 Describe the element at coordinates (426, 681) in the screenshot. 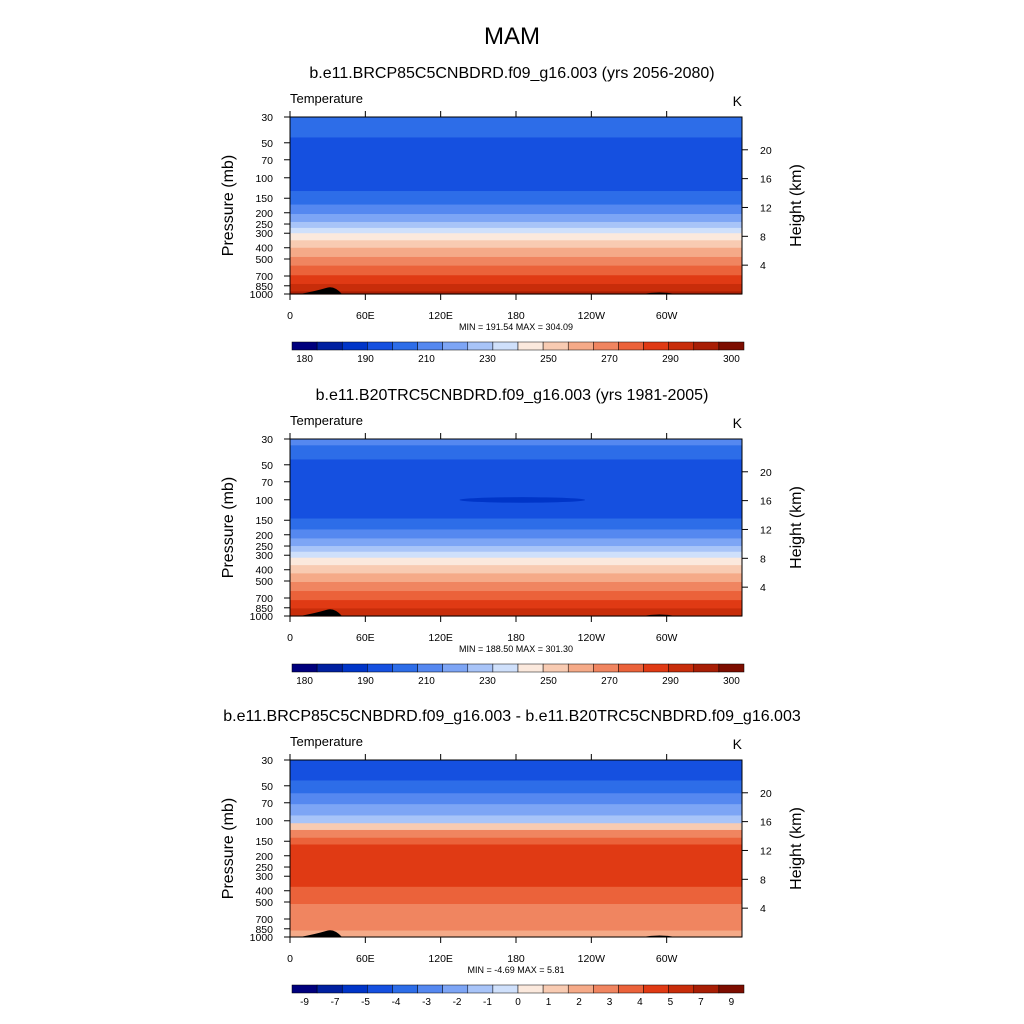

I see `colorbar-label: 210` at that location.